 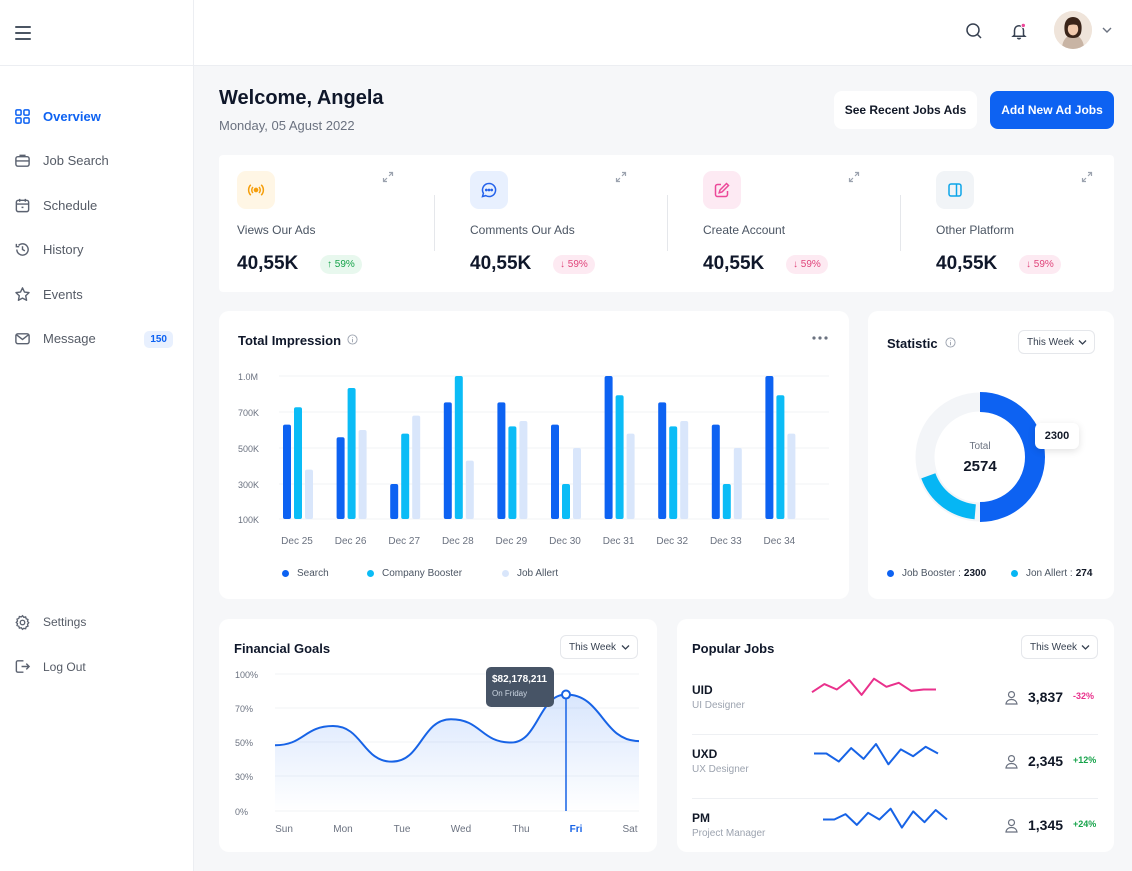 I want to click on sidebar-item-message: Message 150, so click(x=96, y=339).